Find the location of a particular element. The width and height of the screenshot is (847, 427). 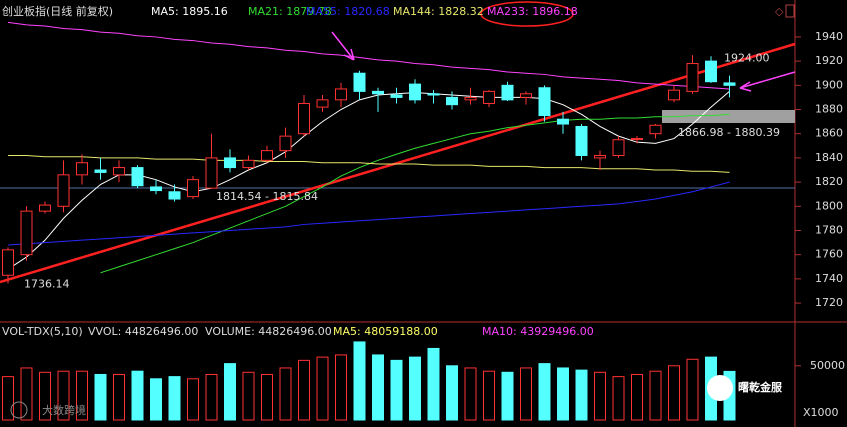

watermark: 大数跨境 is located at coordinates (64, 410).